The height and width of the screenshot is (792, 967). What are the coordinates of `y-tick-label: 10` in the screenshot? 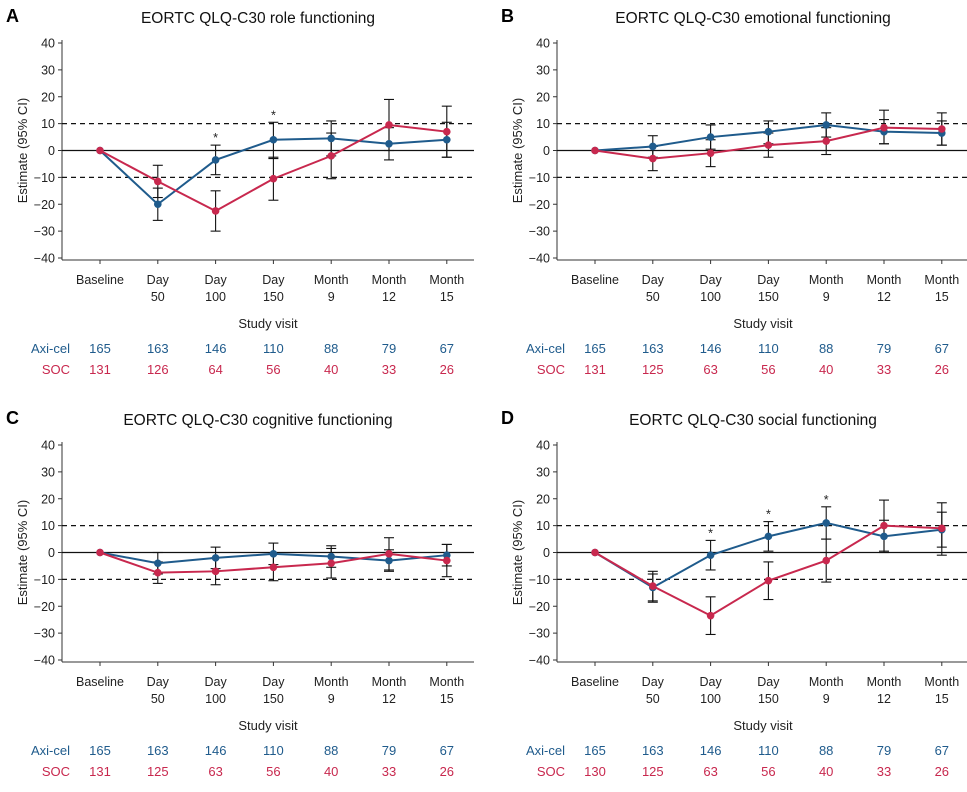 It's located at (543, 124).